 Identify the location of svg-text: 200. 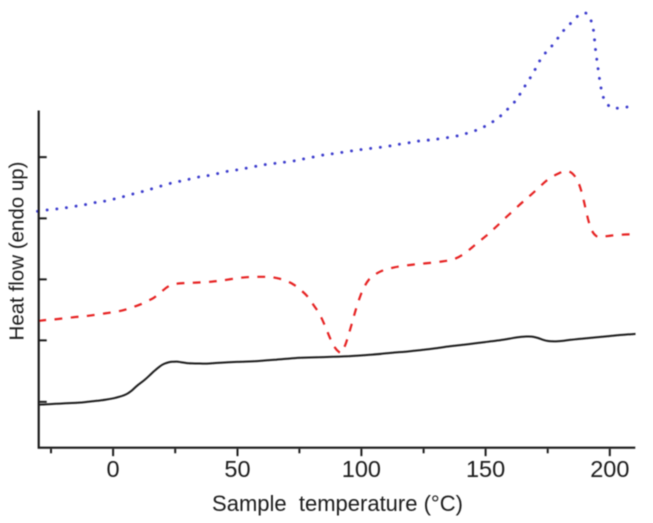
(609, 469).